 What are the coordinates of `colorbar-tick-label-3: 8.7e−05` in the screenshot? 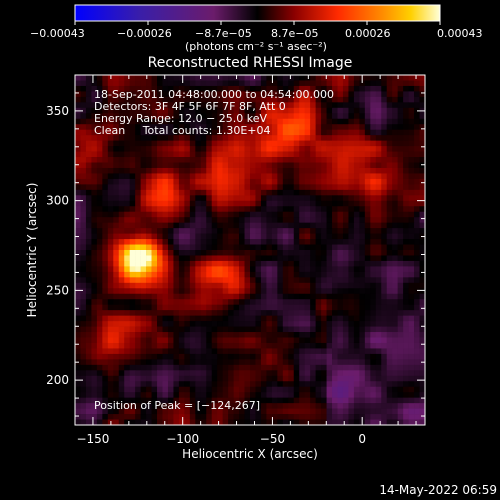 It's located at (294, 33).